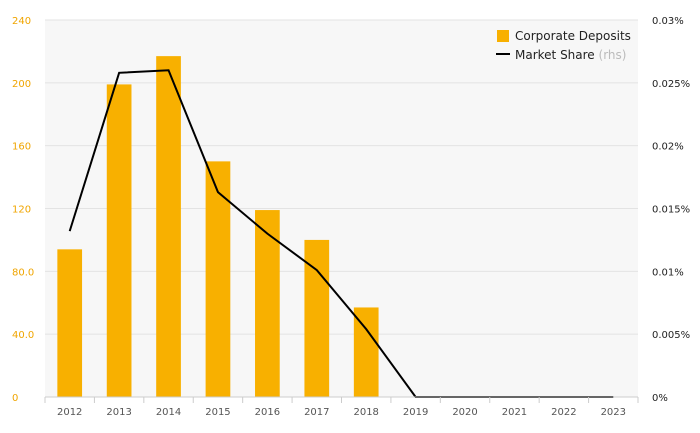 The height and width of the screenshot is (433, 700). What do you see at coordinates (503, 36) in the screenshot?
I see `legend-swatch-corporate-deposits` at bounding box center [503, 36].